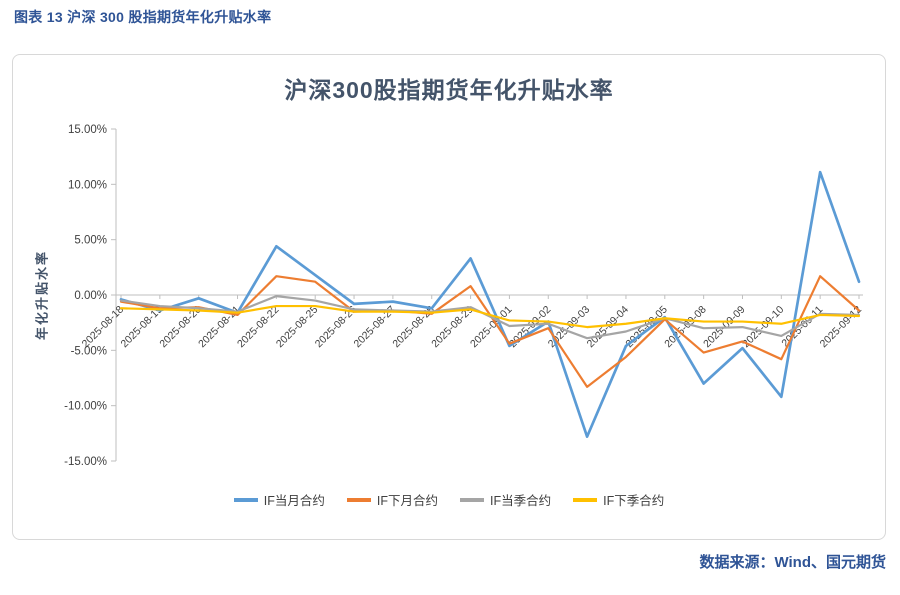  What do you see at coordinates (87, 130) in the screenshot?
I see `y-tick-label: 15.00%` at bounding box center [87, 130].